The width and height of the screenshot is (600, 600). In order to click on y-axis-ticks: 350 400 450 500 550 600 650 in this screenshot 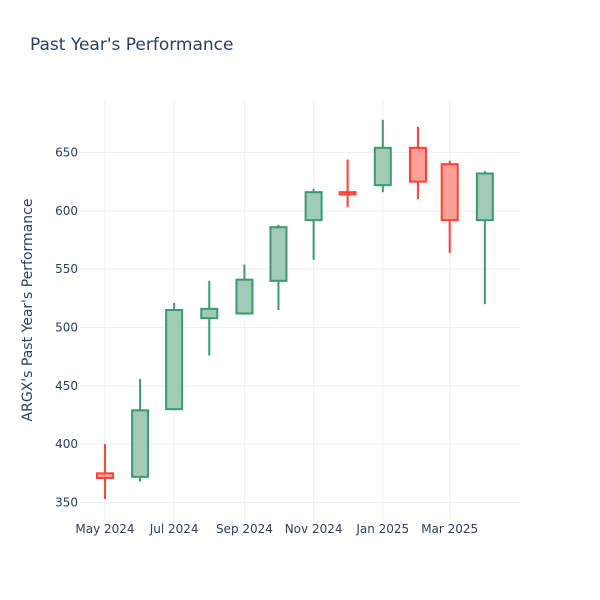, I will do `click(66, 328)`.